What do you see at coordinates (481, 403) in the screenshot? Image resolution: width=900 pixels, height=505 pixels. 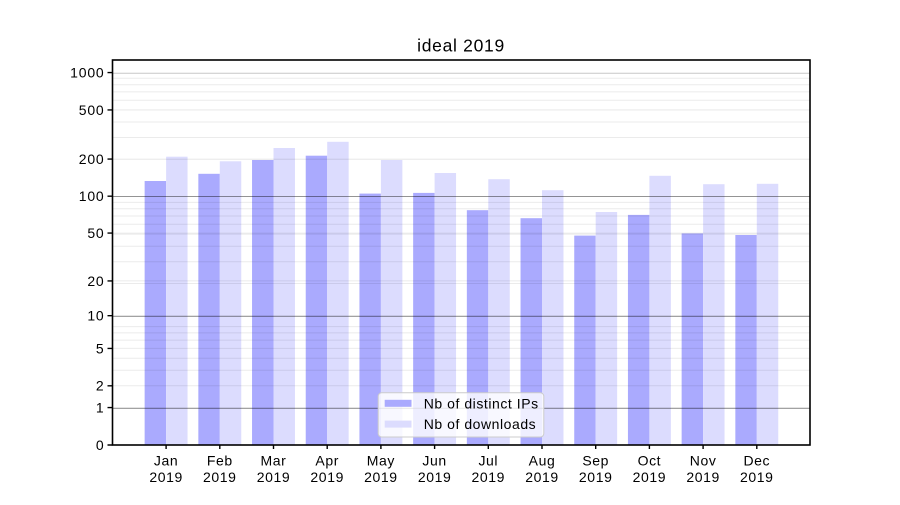 I see `svg-text: Nb of distinct IPs` at bounding box center [481, 403].